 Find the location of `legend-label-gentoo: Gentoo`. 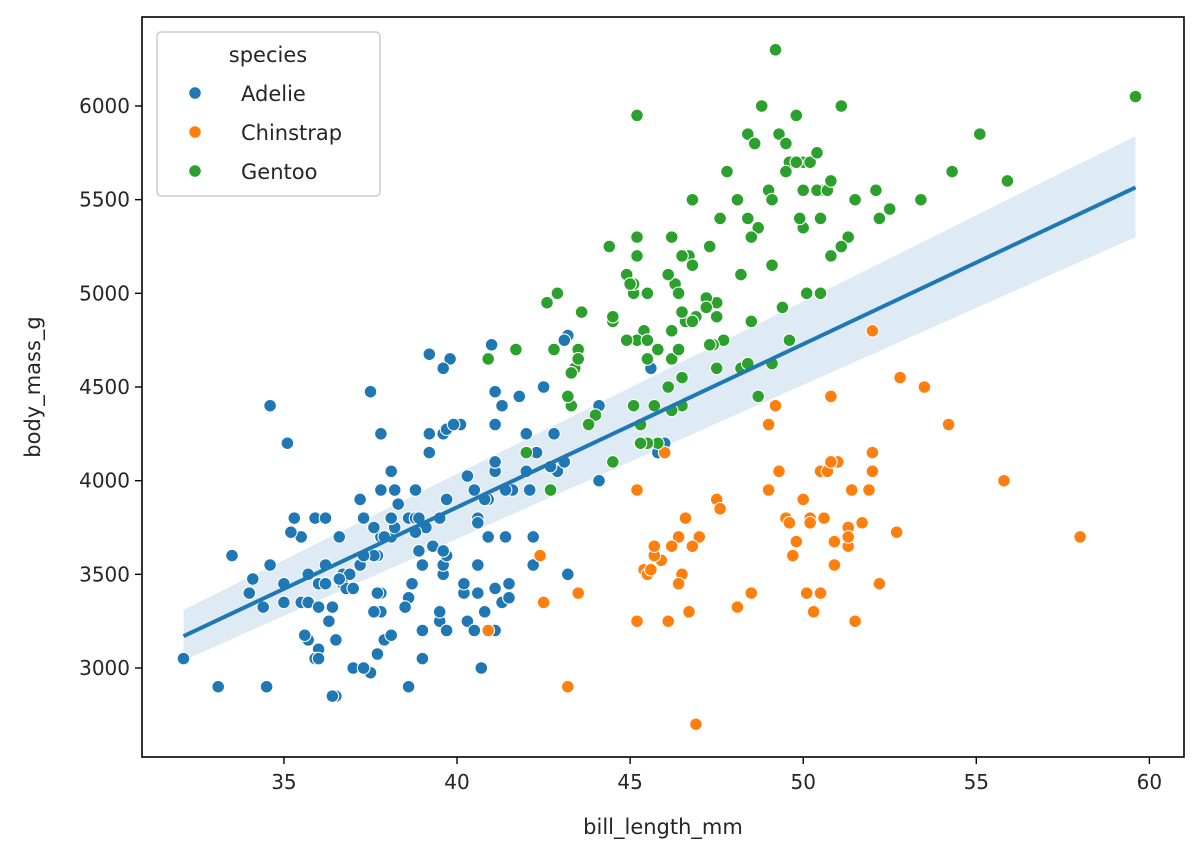

legend-label-gentoo: Gentoo is located at coordinates (279, 172).